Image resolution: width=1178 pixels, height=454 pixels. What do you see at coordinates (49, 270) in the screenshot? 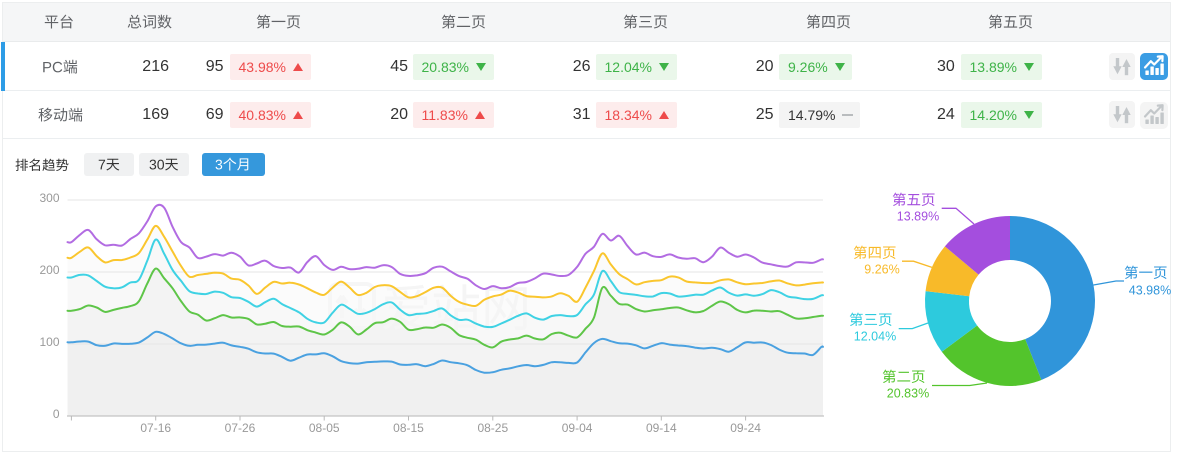
I see `svg-text: 200` at bounding box center [49, 270].